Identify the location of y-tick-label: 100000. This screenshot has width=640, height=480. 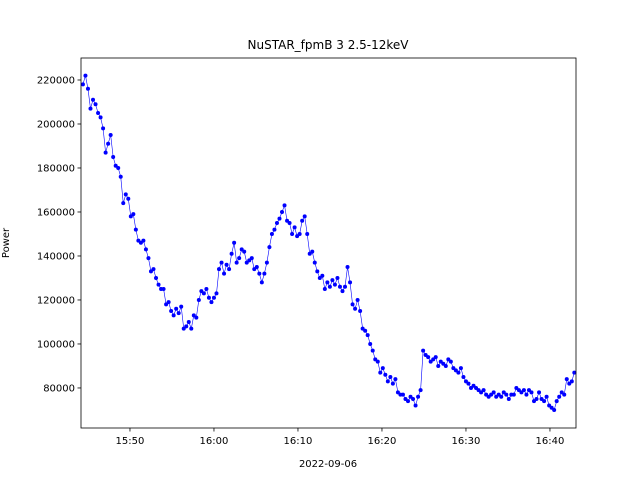
(56, 344).